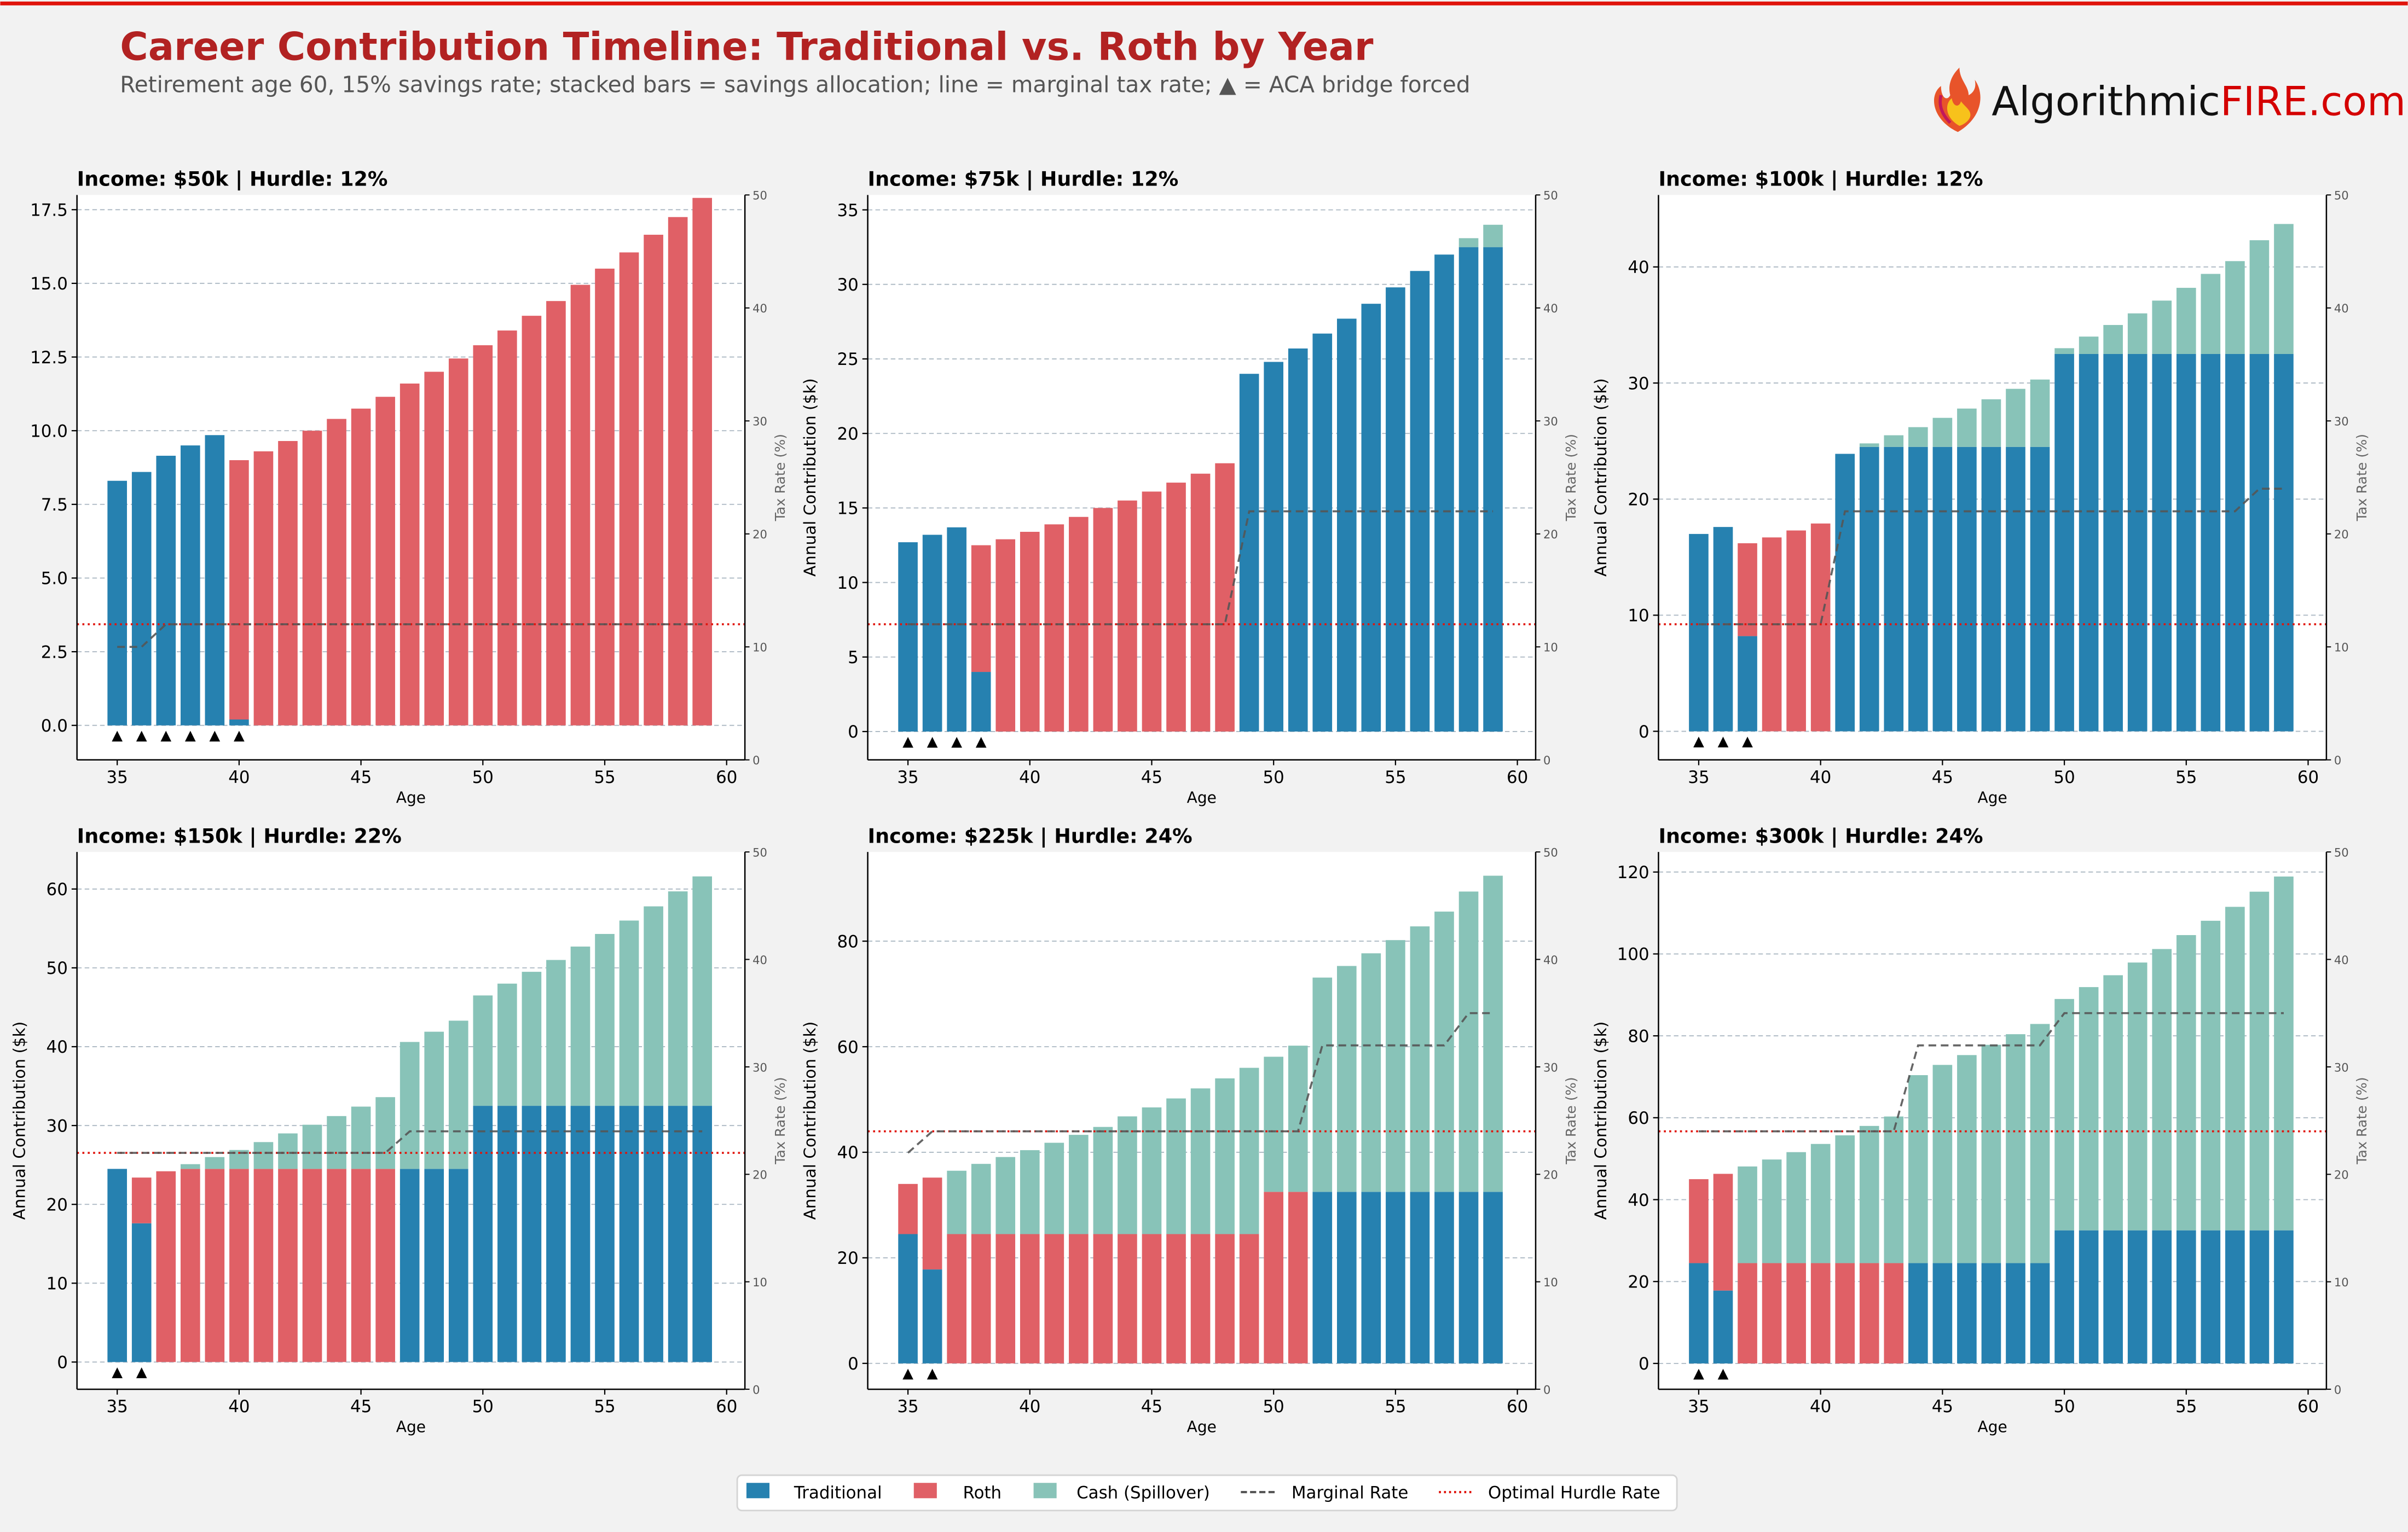 The image size is (2408, 1532). Describe the element at coordinates (232, 179) in the screenshot. I see `subplot-title: Income: $50k | Hurdle: 12%` at that location.